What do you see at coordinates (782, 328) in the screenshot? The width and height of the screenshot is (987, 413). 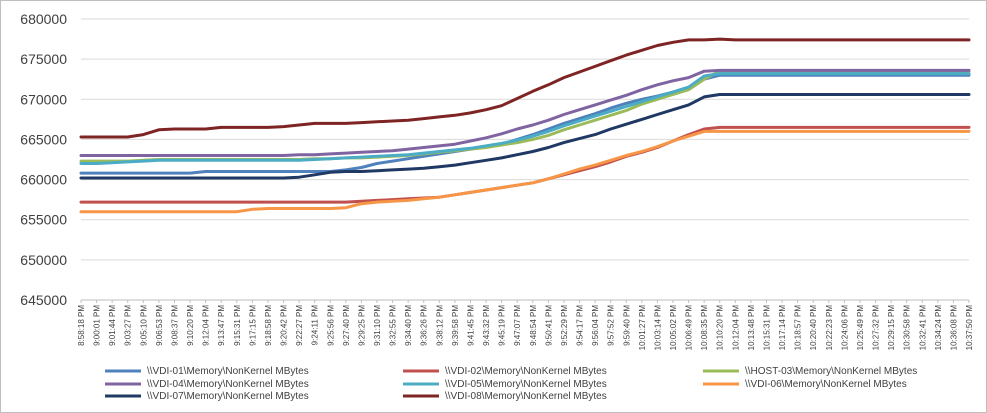 I see `x-tick-label: 10:17:14 PM` at bounding box center [782, 328].